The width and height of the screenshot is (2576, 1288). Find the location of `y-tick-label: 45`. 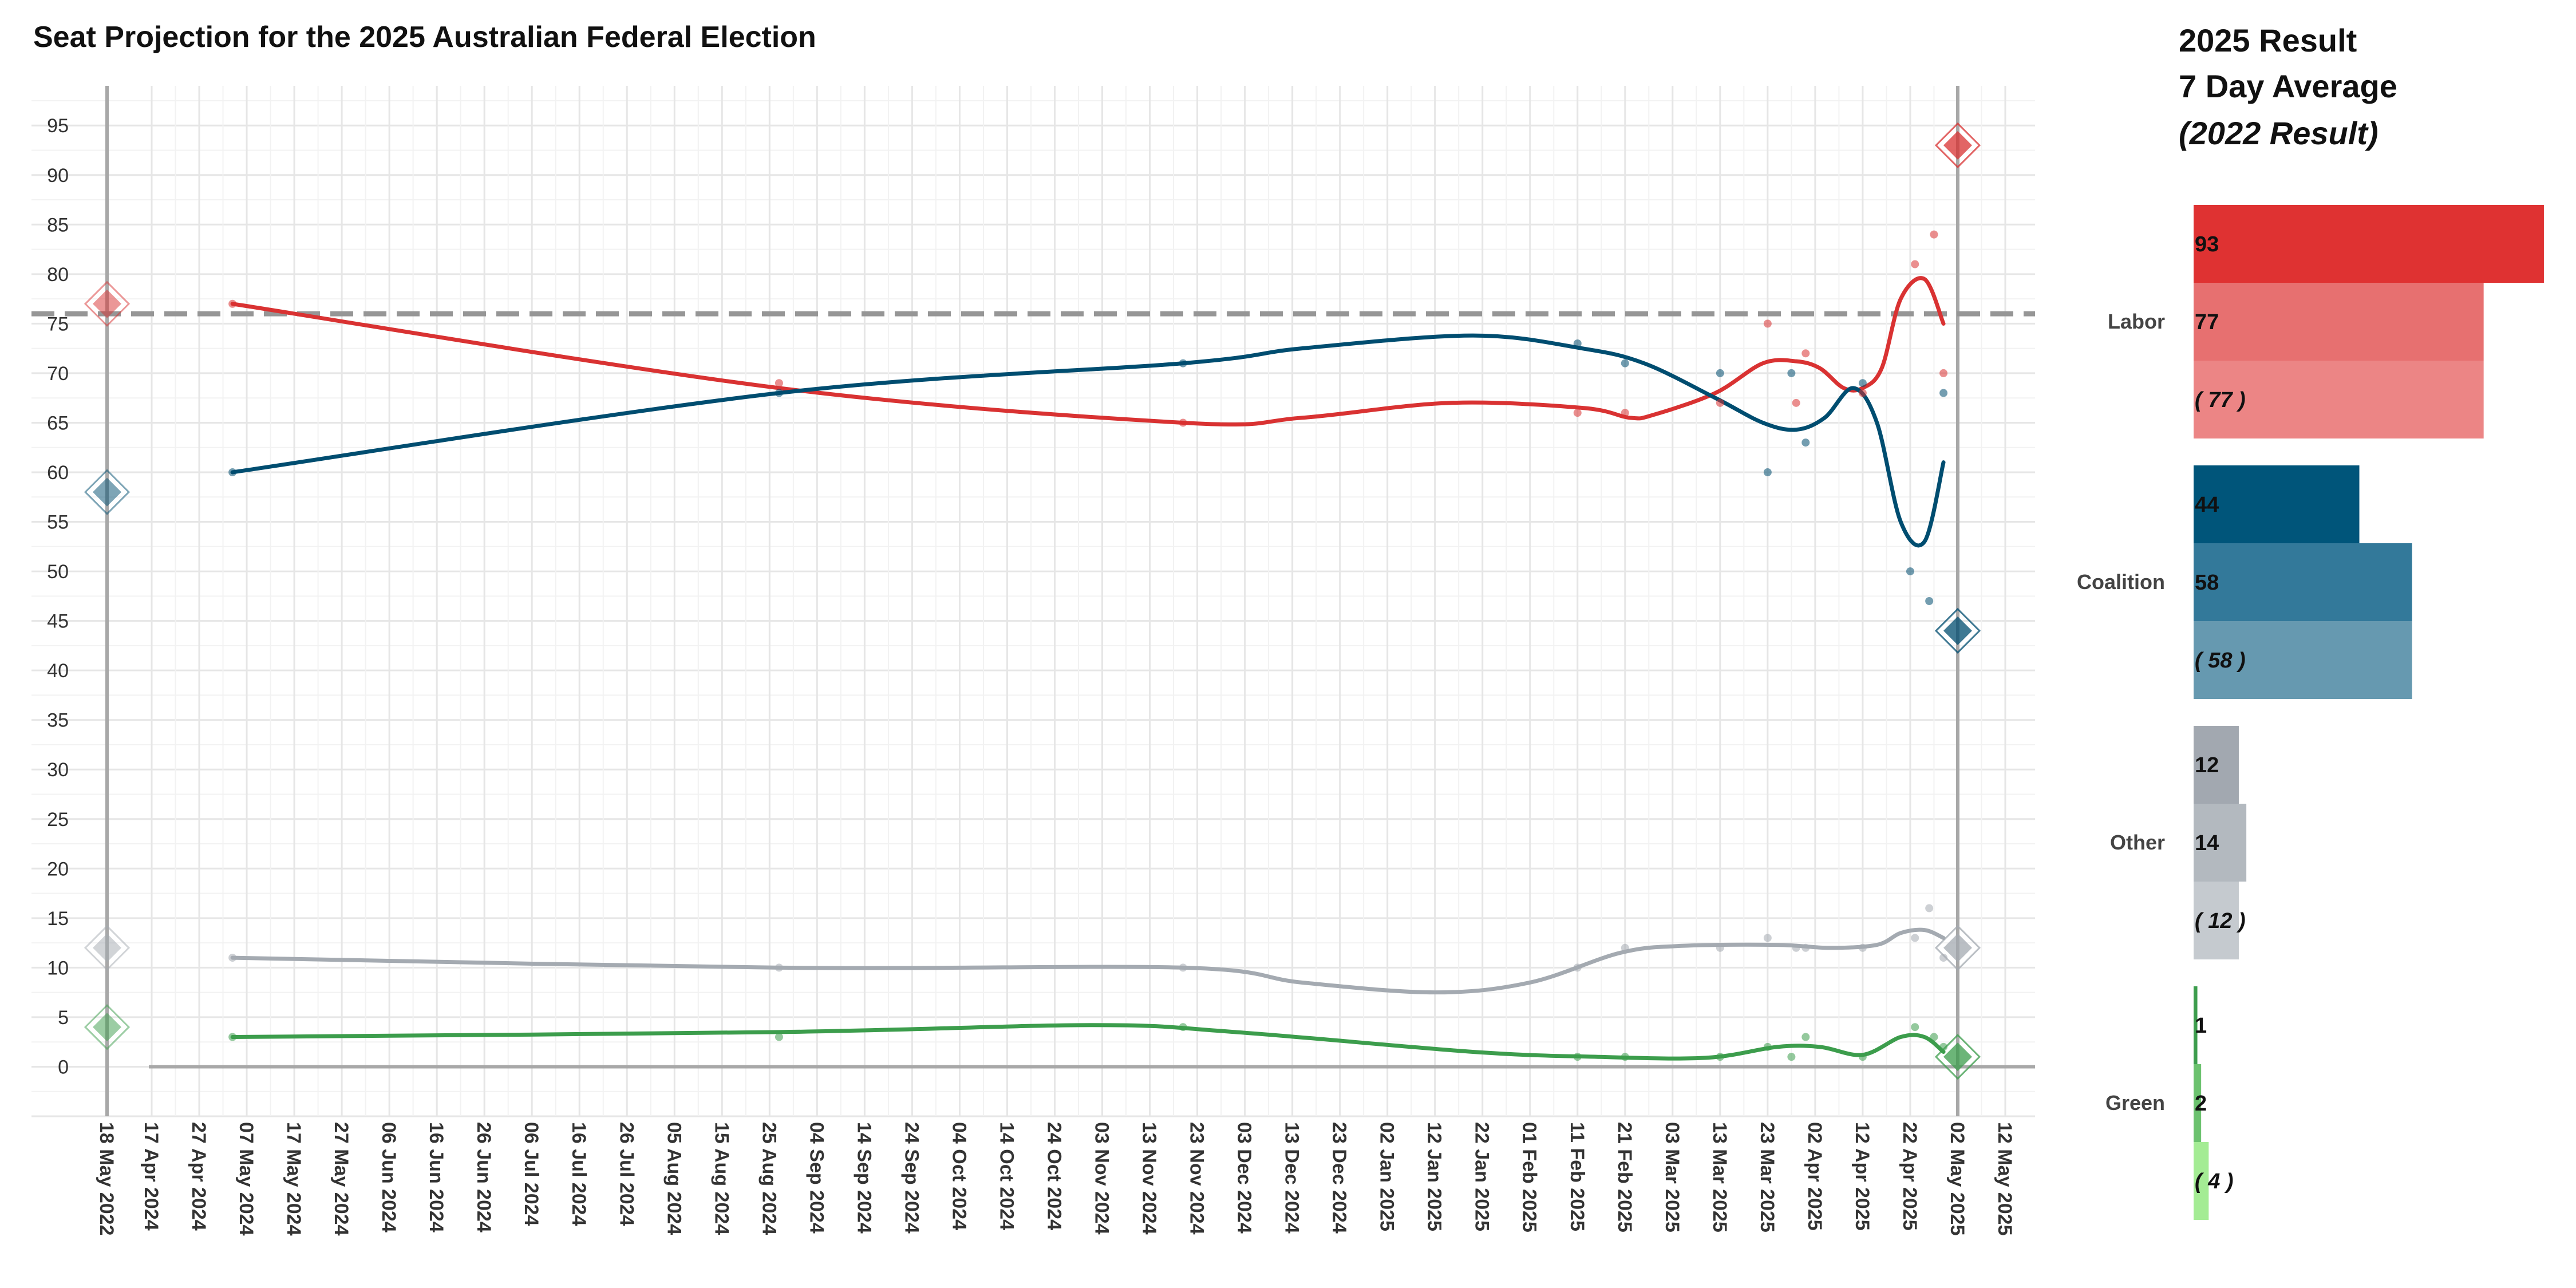

y-tick-label: 45 is located at coordinates (58, 622).